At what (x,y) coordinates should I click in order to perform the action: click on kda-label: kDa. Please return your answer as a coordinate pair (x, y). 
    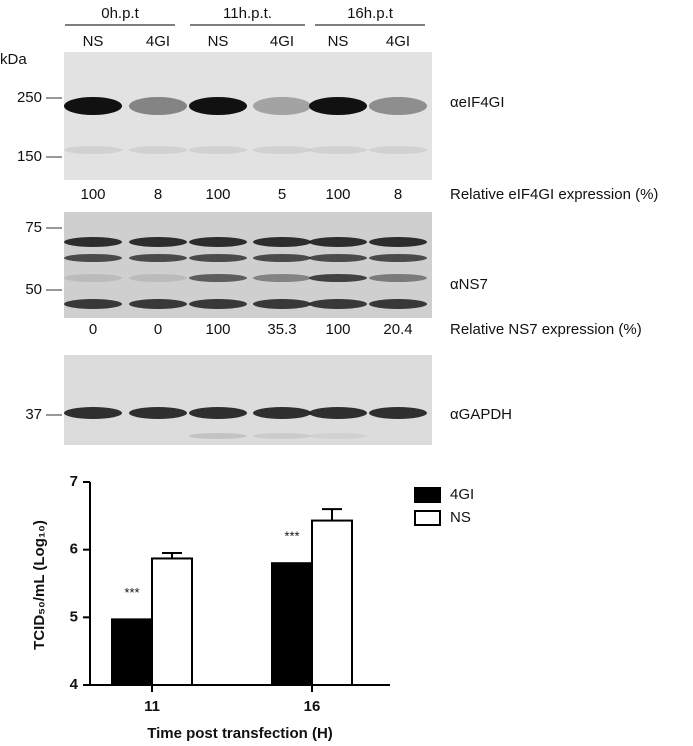
    Looking at the image, I should click on (13, 59).